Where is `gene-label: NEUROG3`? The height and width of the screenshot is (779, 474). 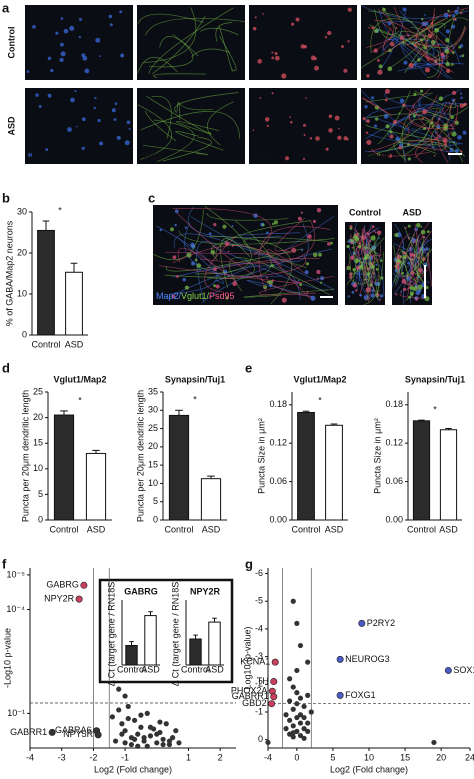 gene-label: NEUROG3 is located at coordinates (367, 659).